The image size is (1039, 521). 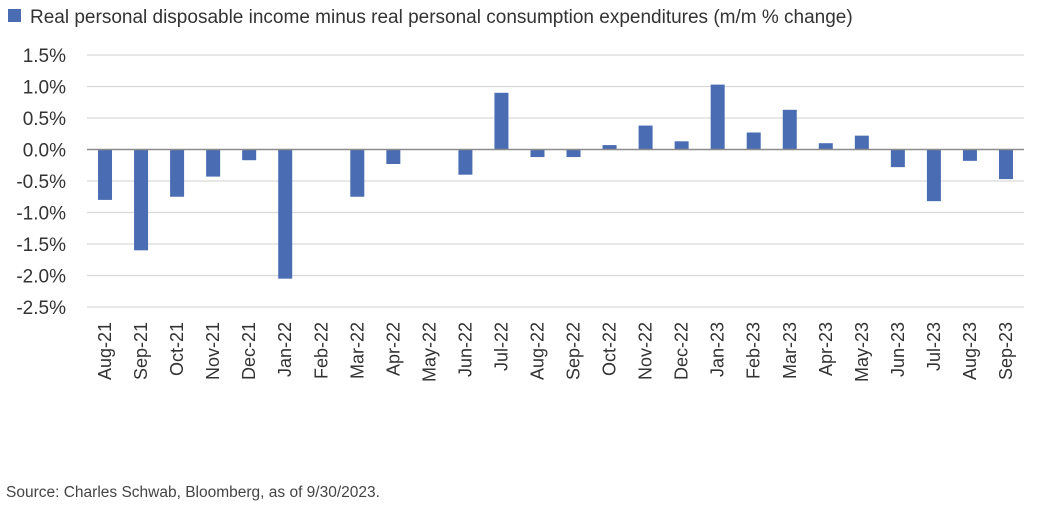 What do you see at coordinates (44, 88) in the screenshot?
I see `y-tick-label: 1.0%` at bounding box center [44, 88].